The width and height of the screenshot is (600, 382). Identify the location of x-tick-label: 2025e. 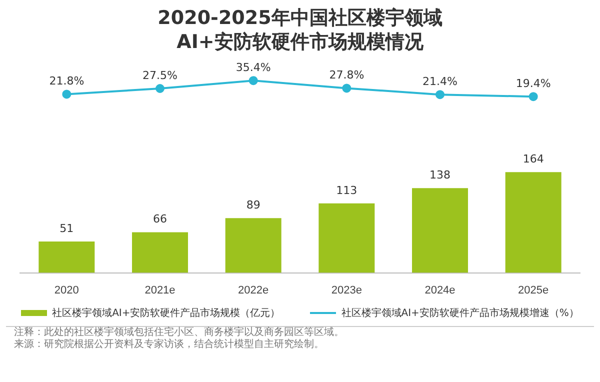
(533, 290).